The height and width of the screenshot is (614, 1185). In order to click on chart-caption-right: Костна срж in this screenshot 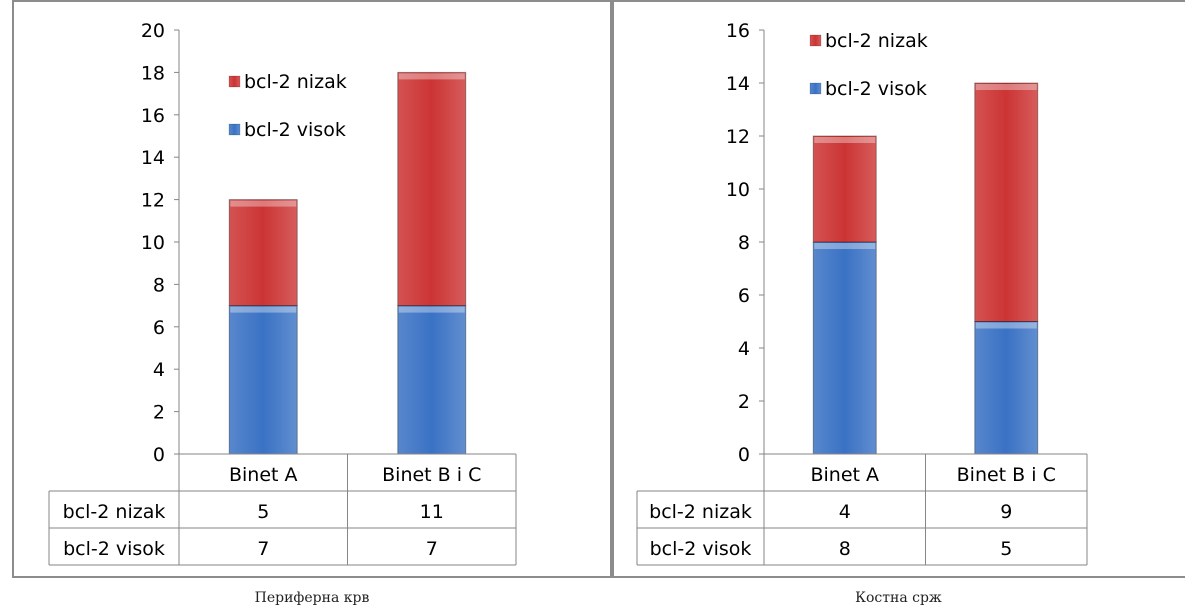, I will do `click(898, 598)`.